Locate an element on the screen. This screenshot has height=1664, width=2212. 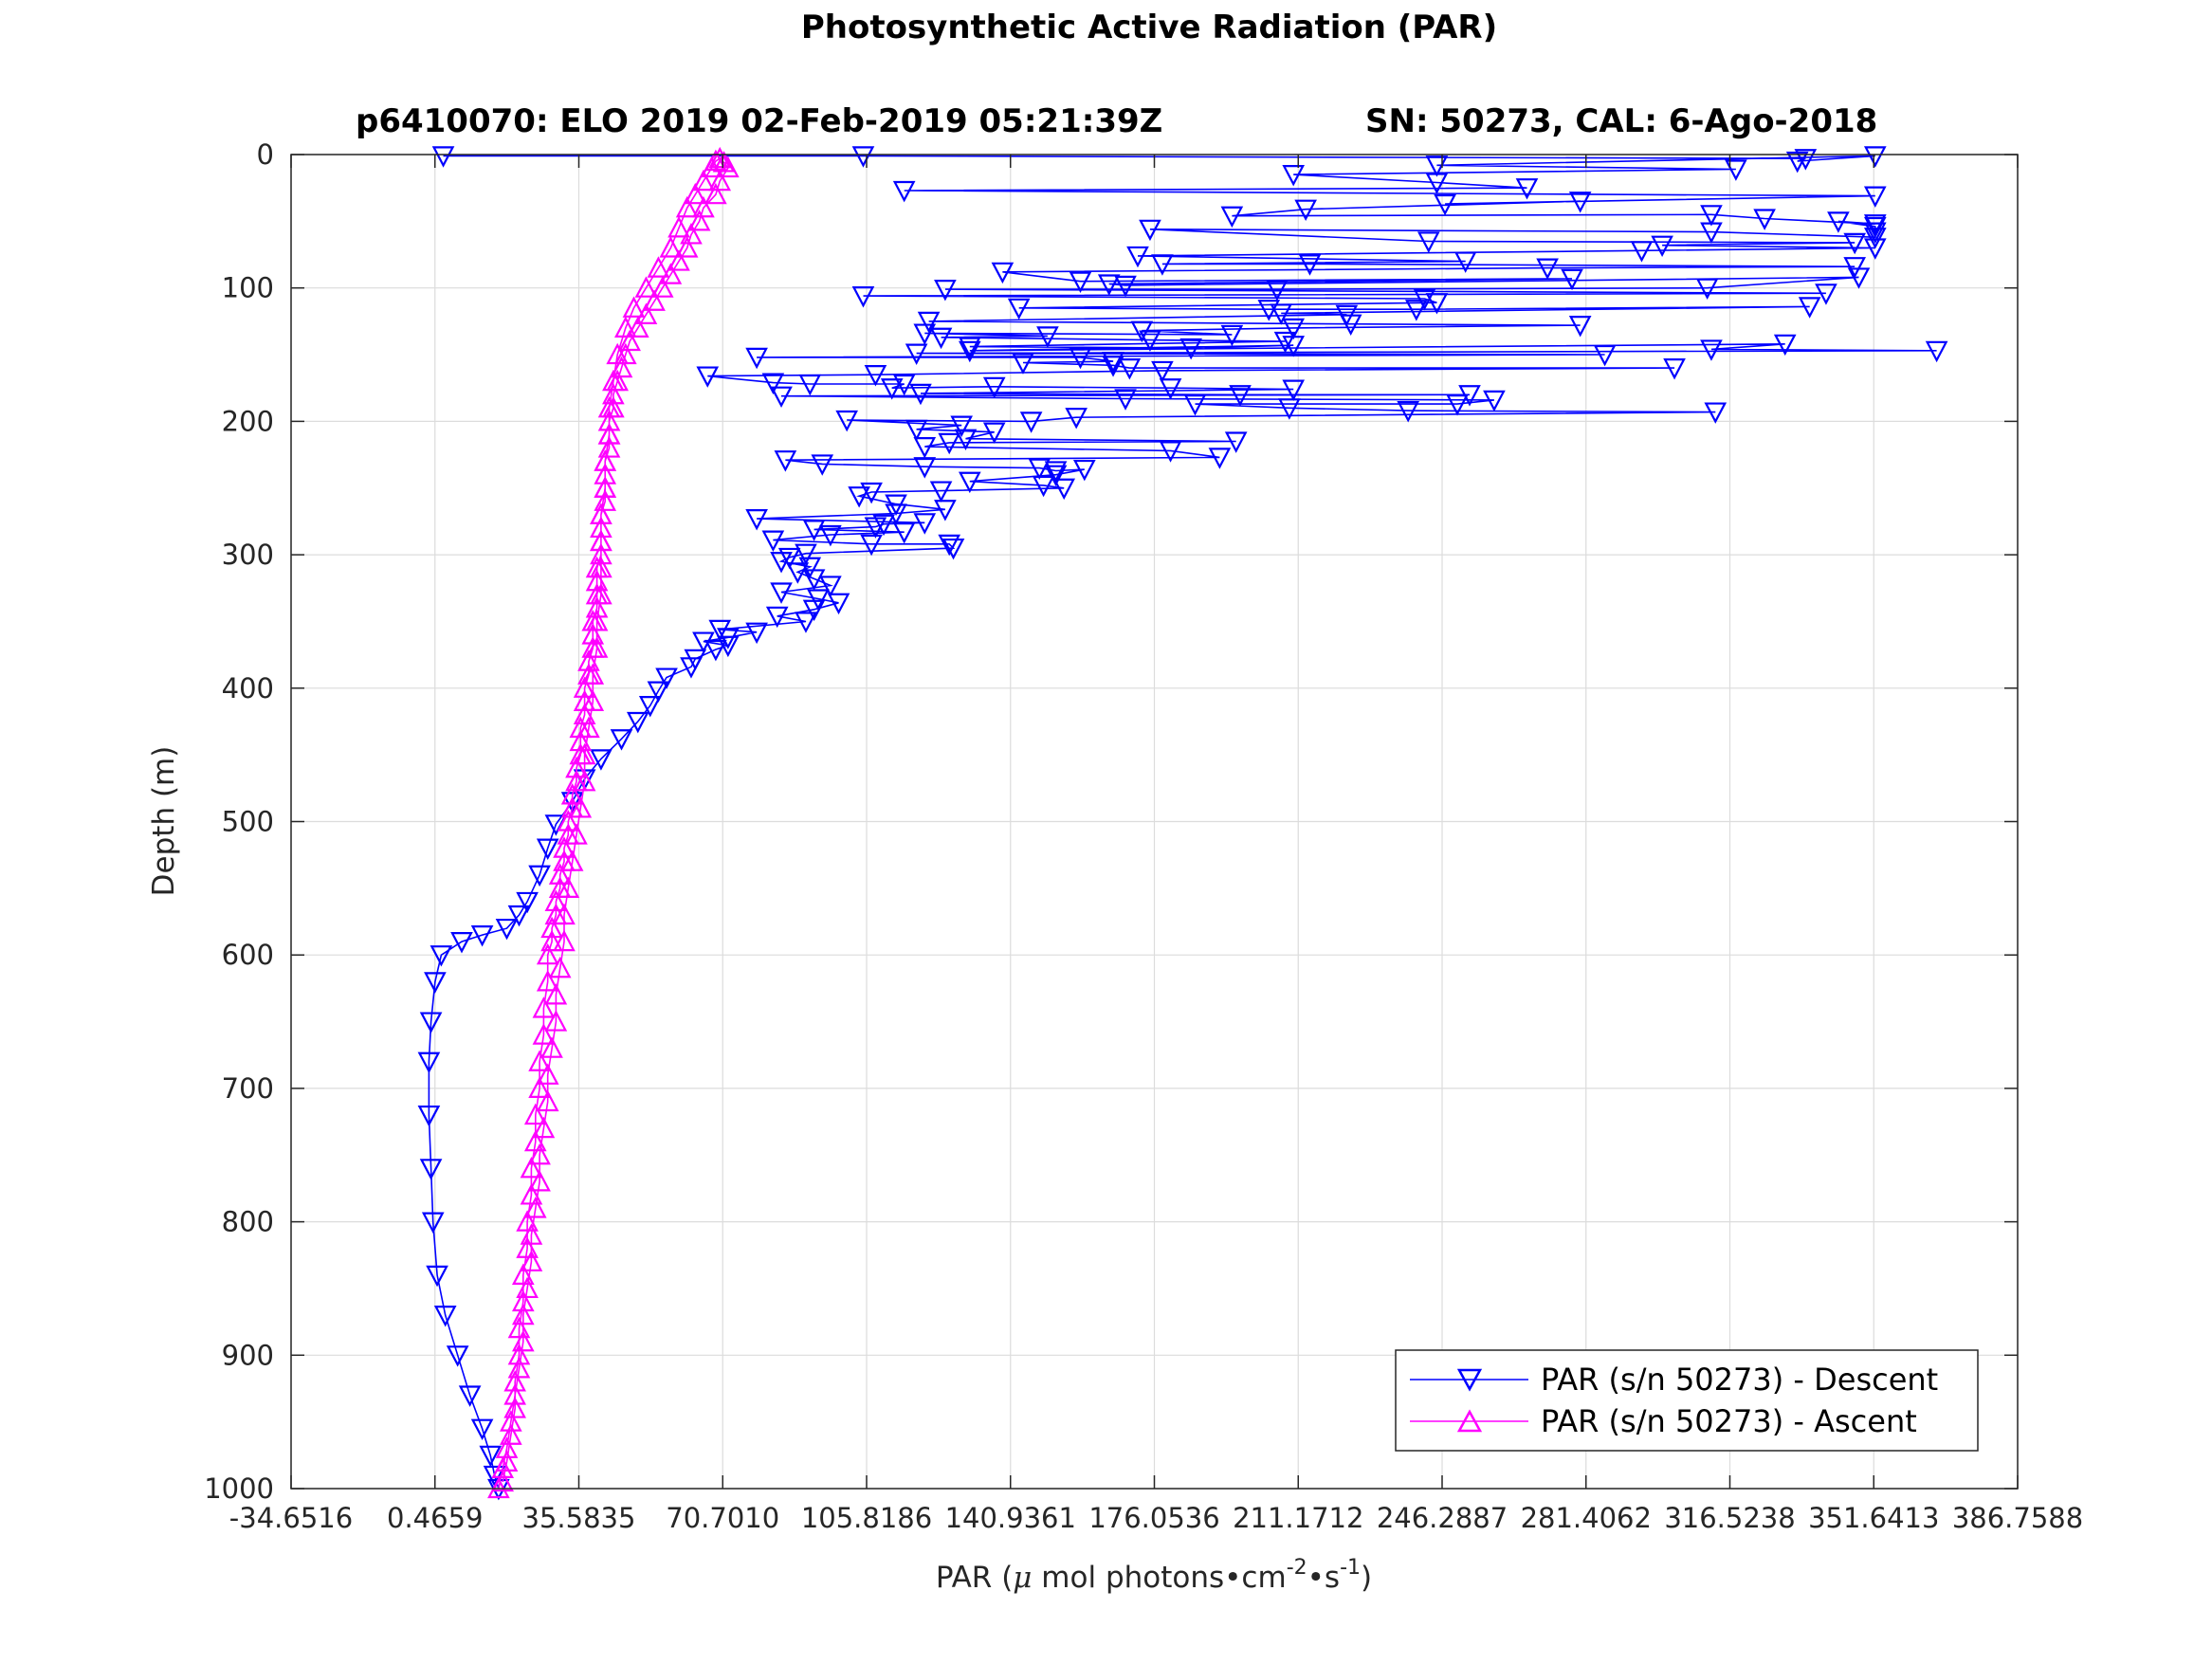
x-tick-label: 35.5835 is located at coordinates (579, 1518).